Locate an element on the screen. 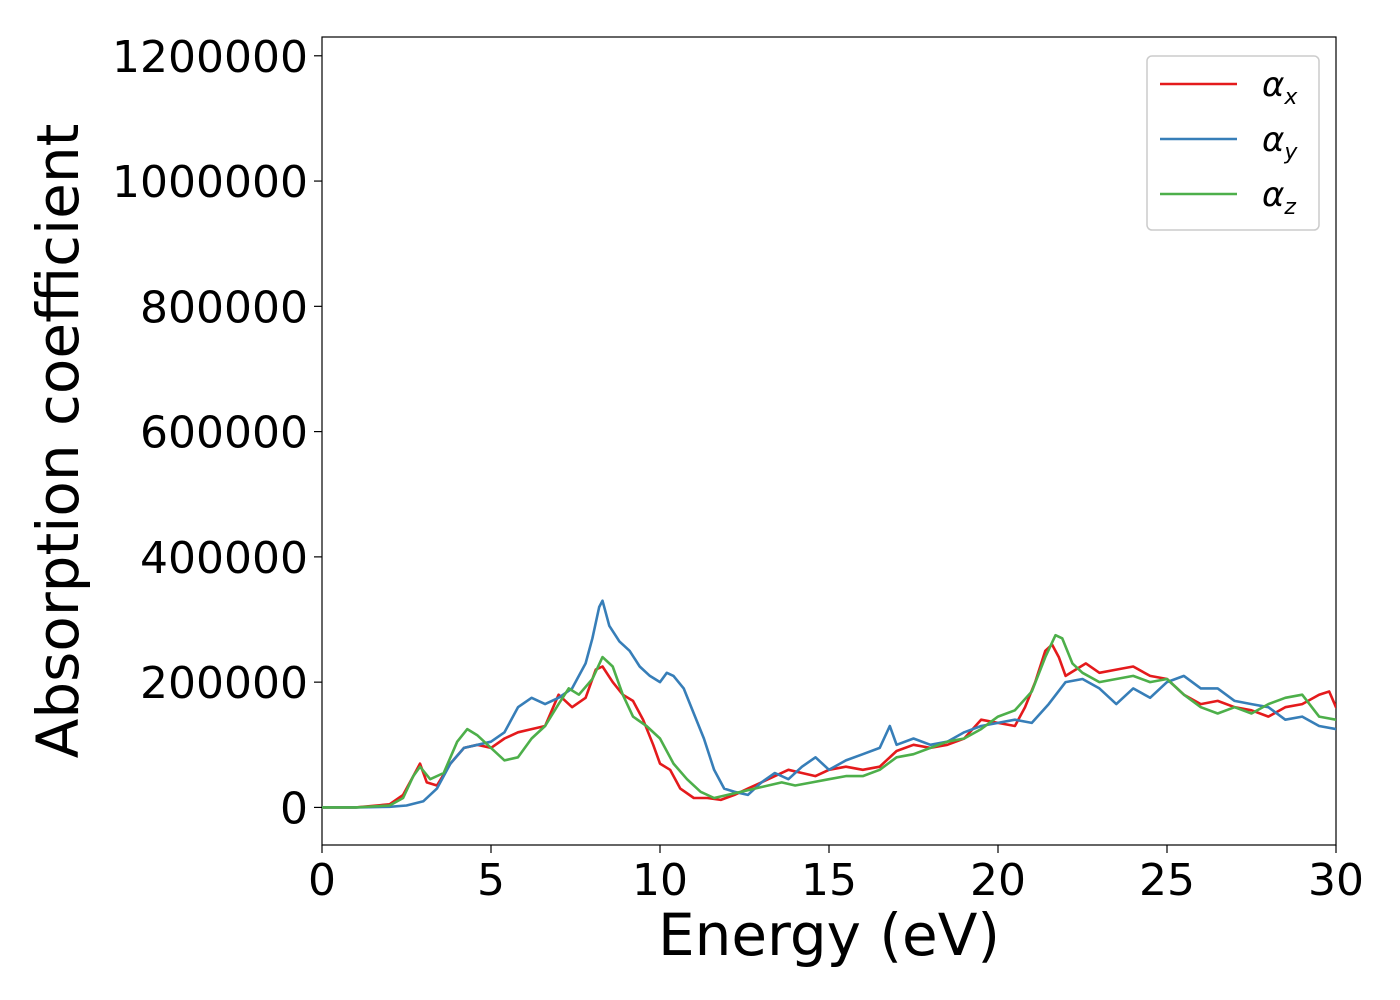 The image size is (1400, 1000). legend-label-alpha-y: αy is located at coordinates (1280, 142).